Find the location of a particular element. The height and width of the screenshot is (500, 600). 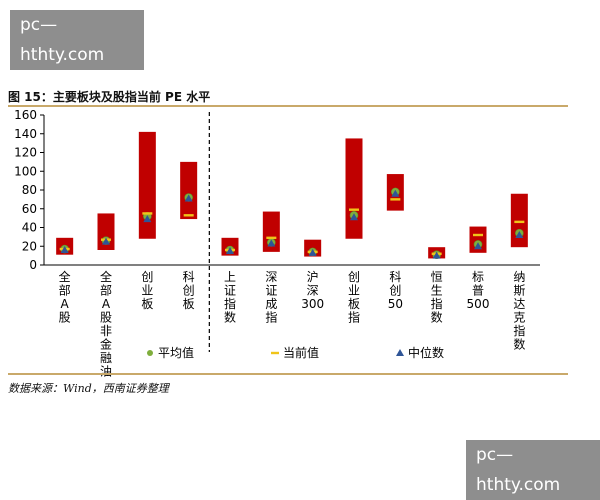

category-label: 全部 A 股 is located at coordinates (65, 297).